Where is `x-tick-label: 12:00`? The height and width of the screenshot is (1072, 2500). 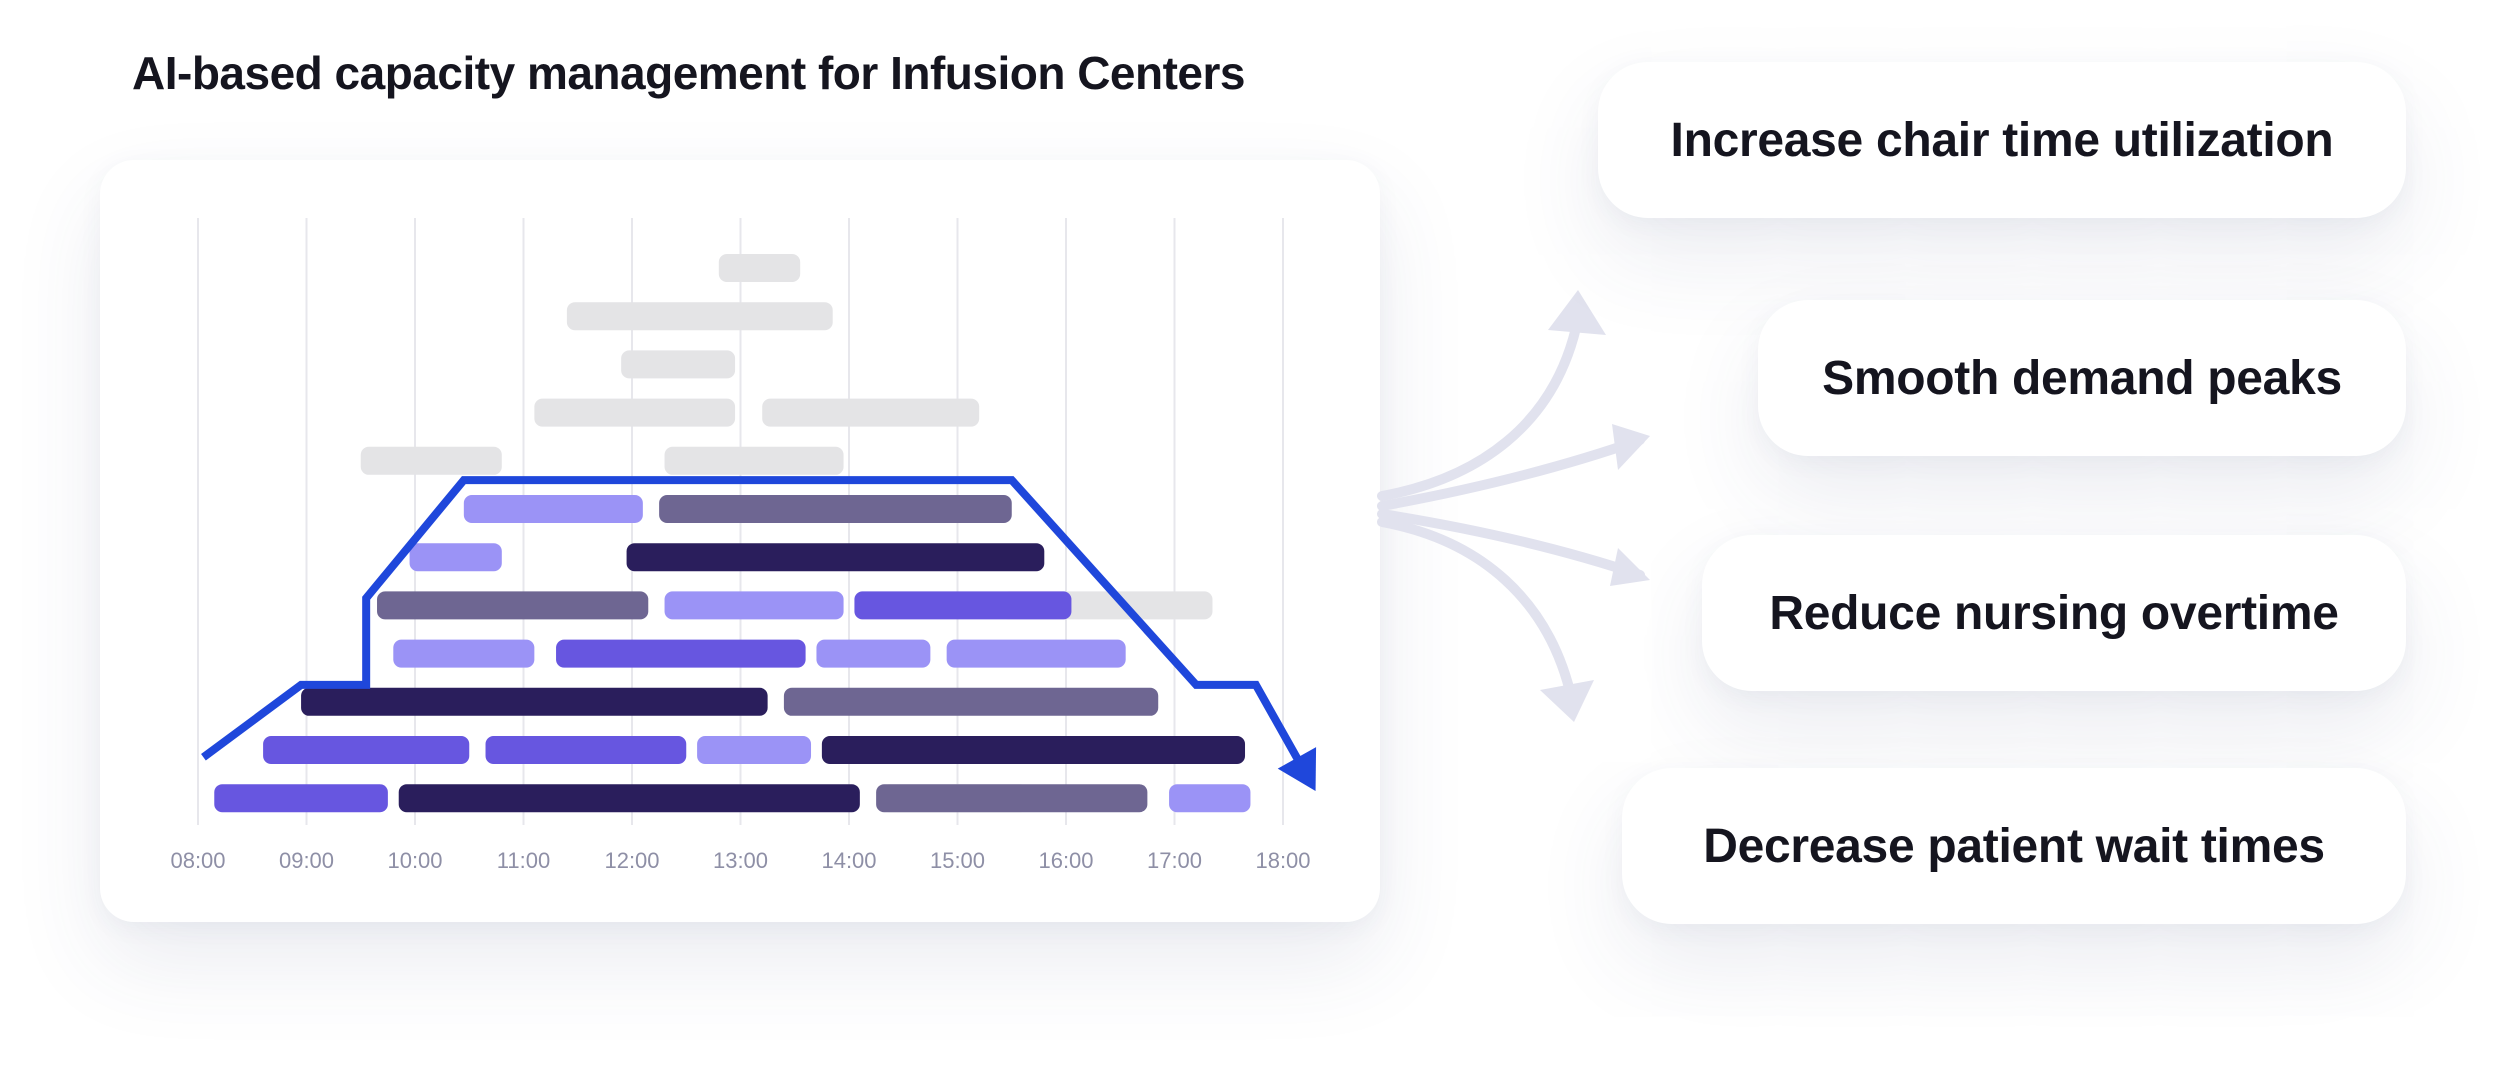 x-tick-label: 12:00 is located at coordinates (631, 860).